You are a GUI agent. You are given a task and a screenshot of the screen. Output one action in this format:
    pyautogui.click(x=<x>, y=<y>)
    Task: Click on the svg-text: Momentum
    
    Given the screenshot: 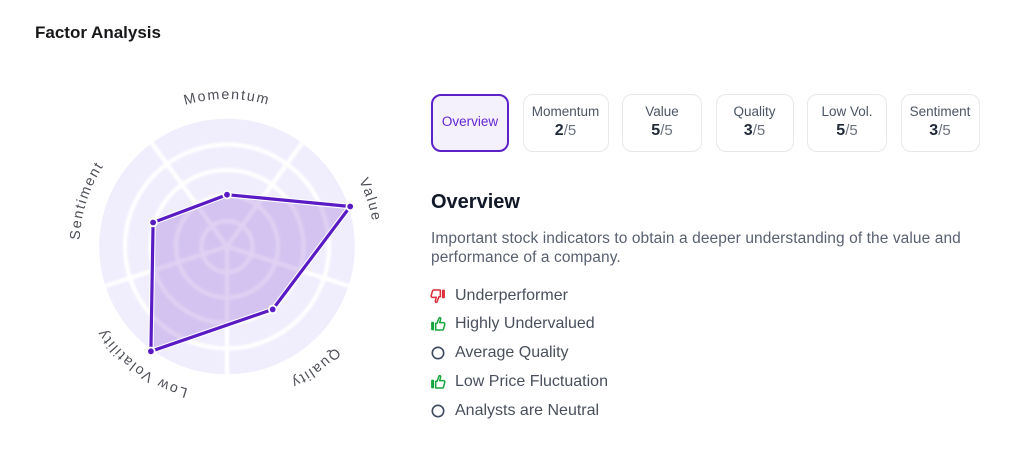 What is the action you would take?
    pyautogui.click(x=227, y=98)
    